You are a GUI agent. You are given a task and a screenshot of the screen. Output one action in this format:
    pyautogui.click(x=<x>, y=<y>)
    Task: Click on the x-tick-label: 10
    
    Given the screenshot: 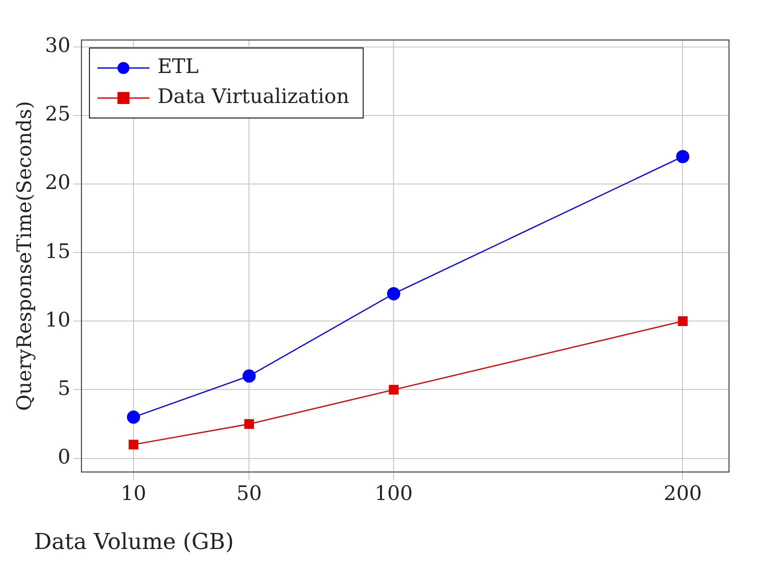 What is the action you would take?
    pyautogui.click(x=133, y=493)
    